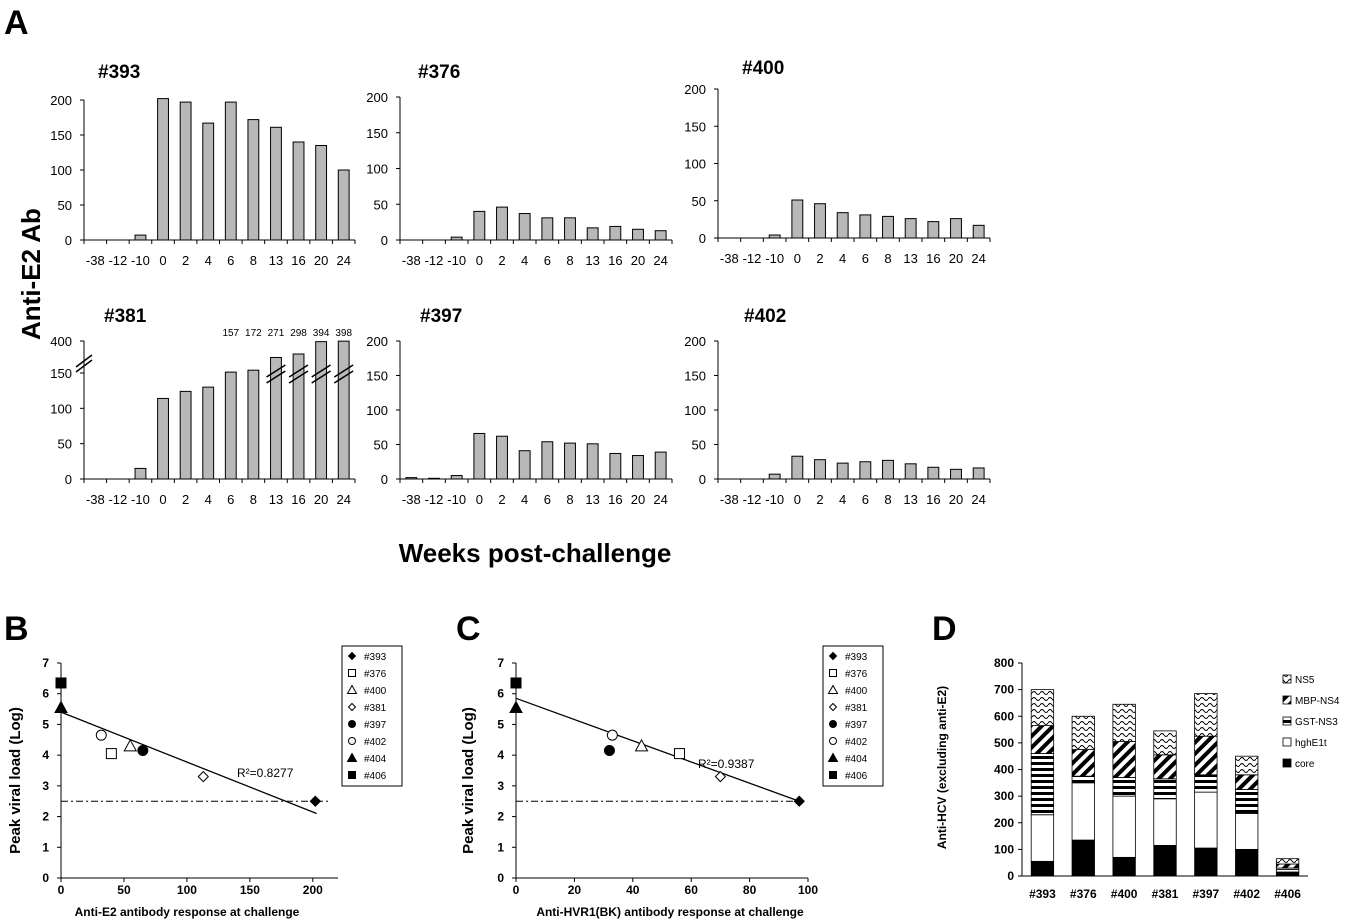  Describe the element at coordinates (1004, 743) in the screenshot. I see `y-tick-label: 500` at that location.